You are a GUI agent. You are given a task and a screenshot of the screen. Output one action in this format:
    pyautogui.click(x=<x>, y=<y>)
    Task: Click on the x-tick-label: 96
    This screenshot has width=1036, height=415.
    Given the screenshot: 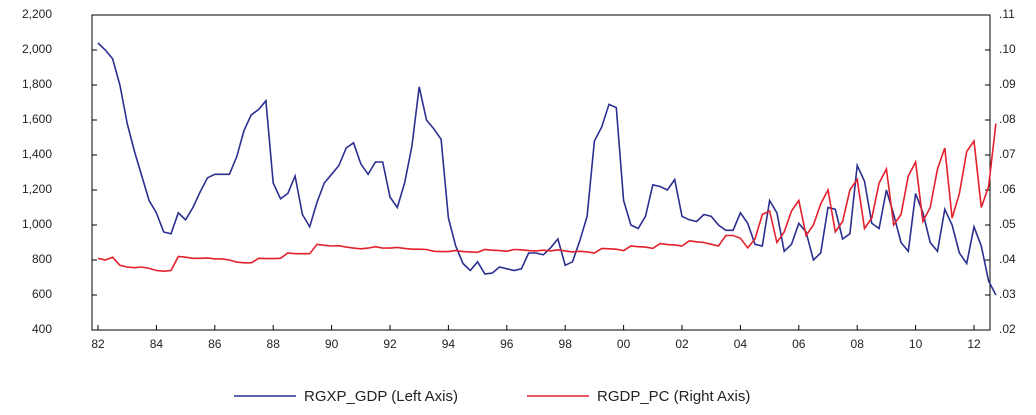 What is the action you would take?
    pyautogui.click(x=507, y=344)
    